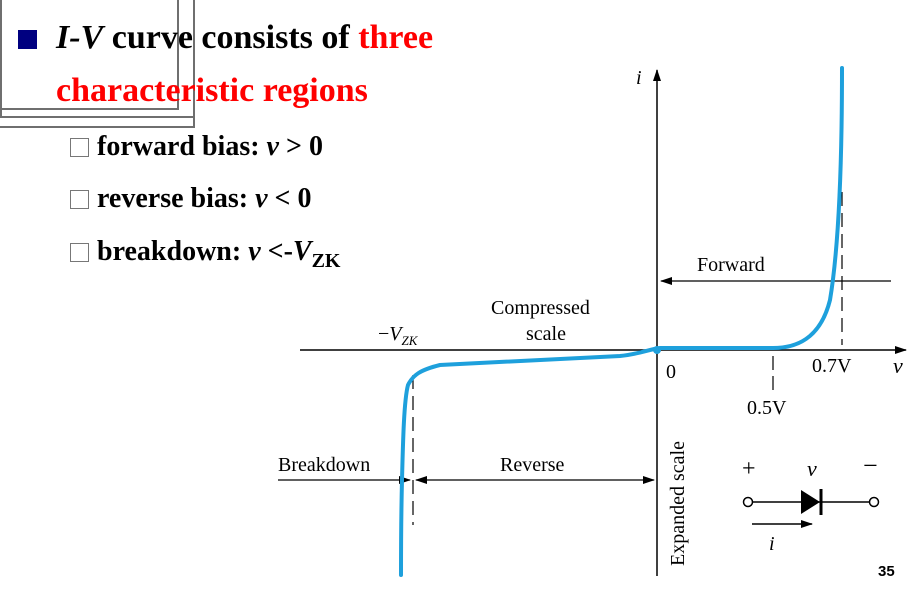 The image size is (919, 591). I want to click on origin-dot, so click(657, 350).